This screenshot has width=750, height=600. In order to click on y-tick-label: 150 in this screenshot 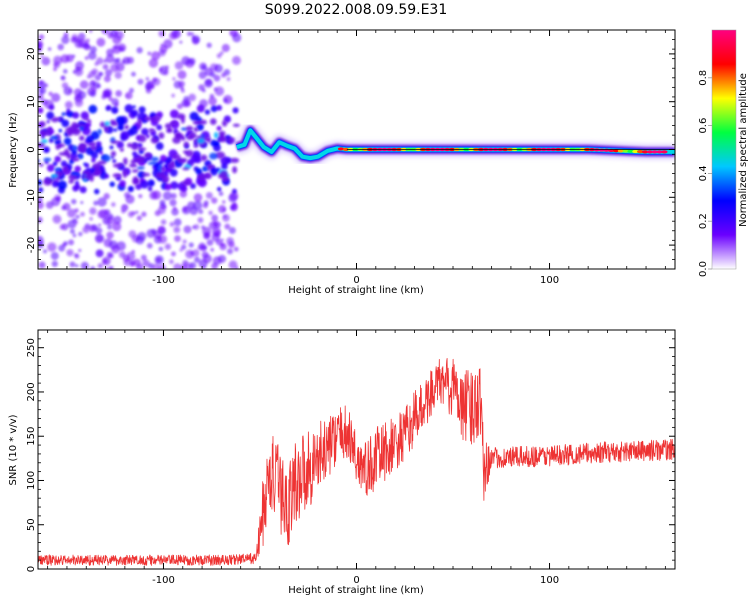, I will do `click(31, 436)`.